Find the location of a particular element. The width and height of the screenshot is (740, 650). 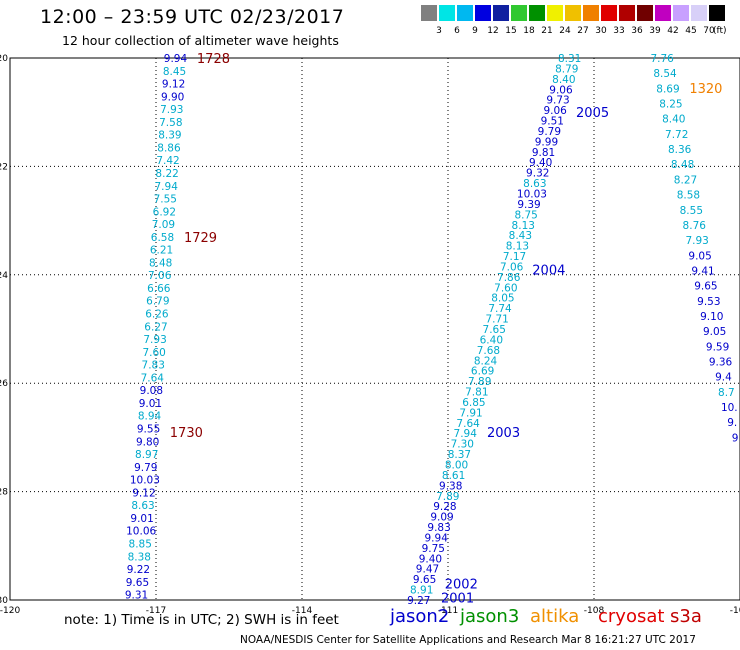

wave-height-value: 9.31 is located at coordinates (136, 596).